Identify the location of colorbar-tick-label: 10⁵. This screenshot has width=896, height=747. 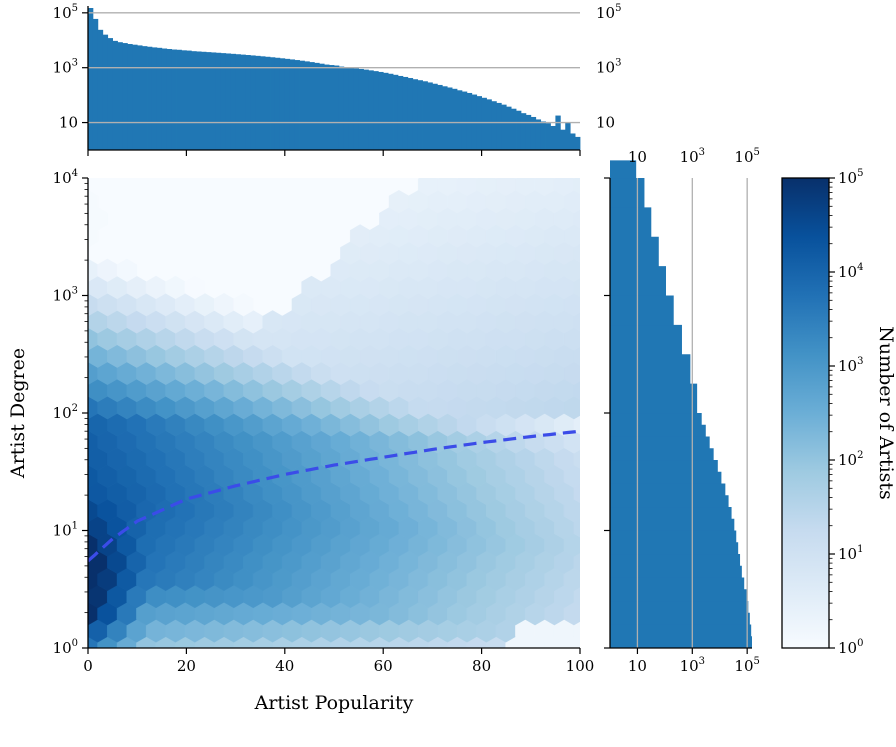
(850, 177).